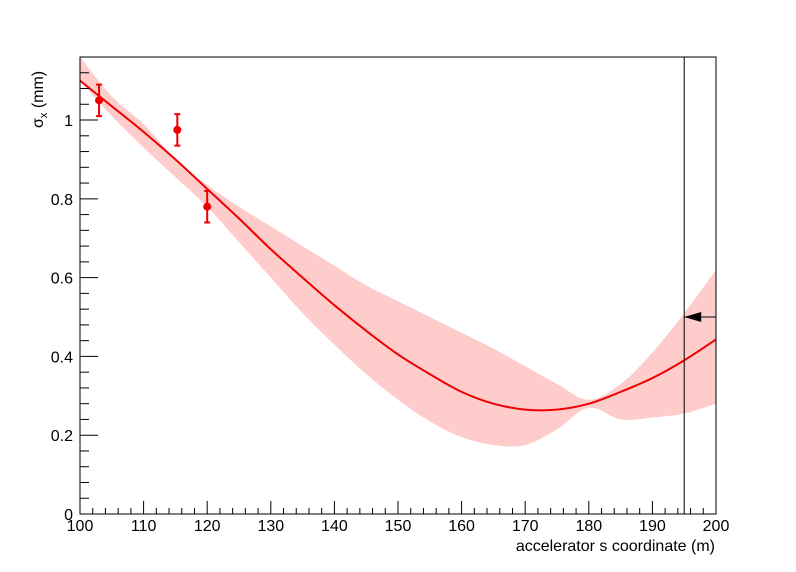  What do you see at coordinates (62, 200) in the screenshot?
I see `y-tick-label: 0.8` at bounding box center [62, 200].